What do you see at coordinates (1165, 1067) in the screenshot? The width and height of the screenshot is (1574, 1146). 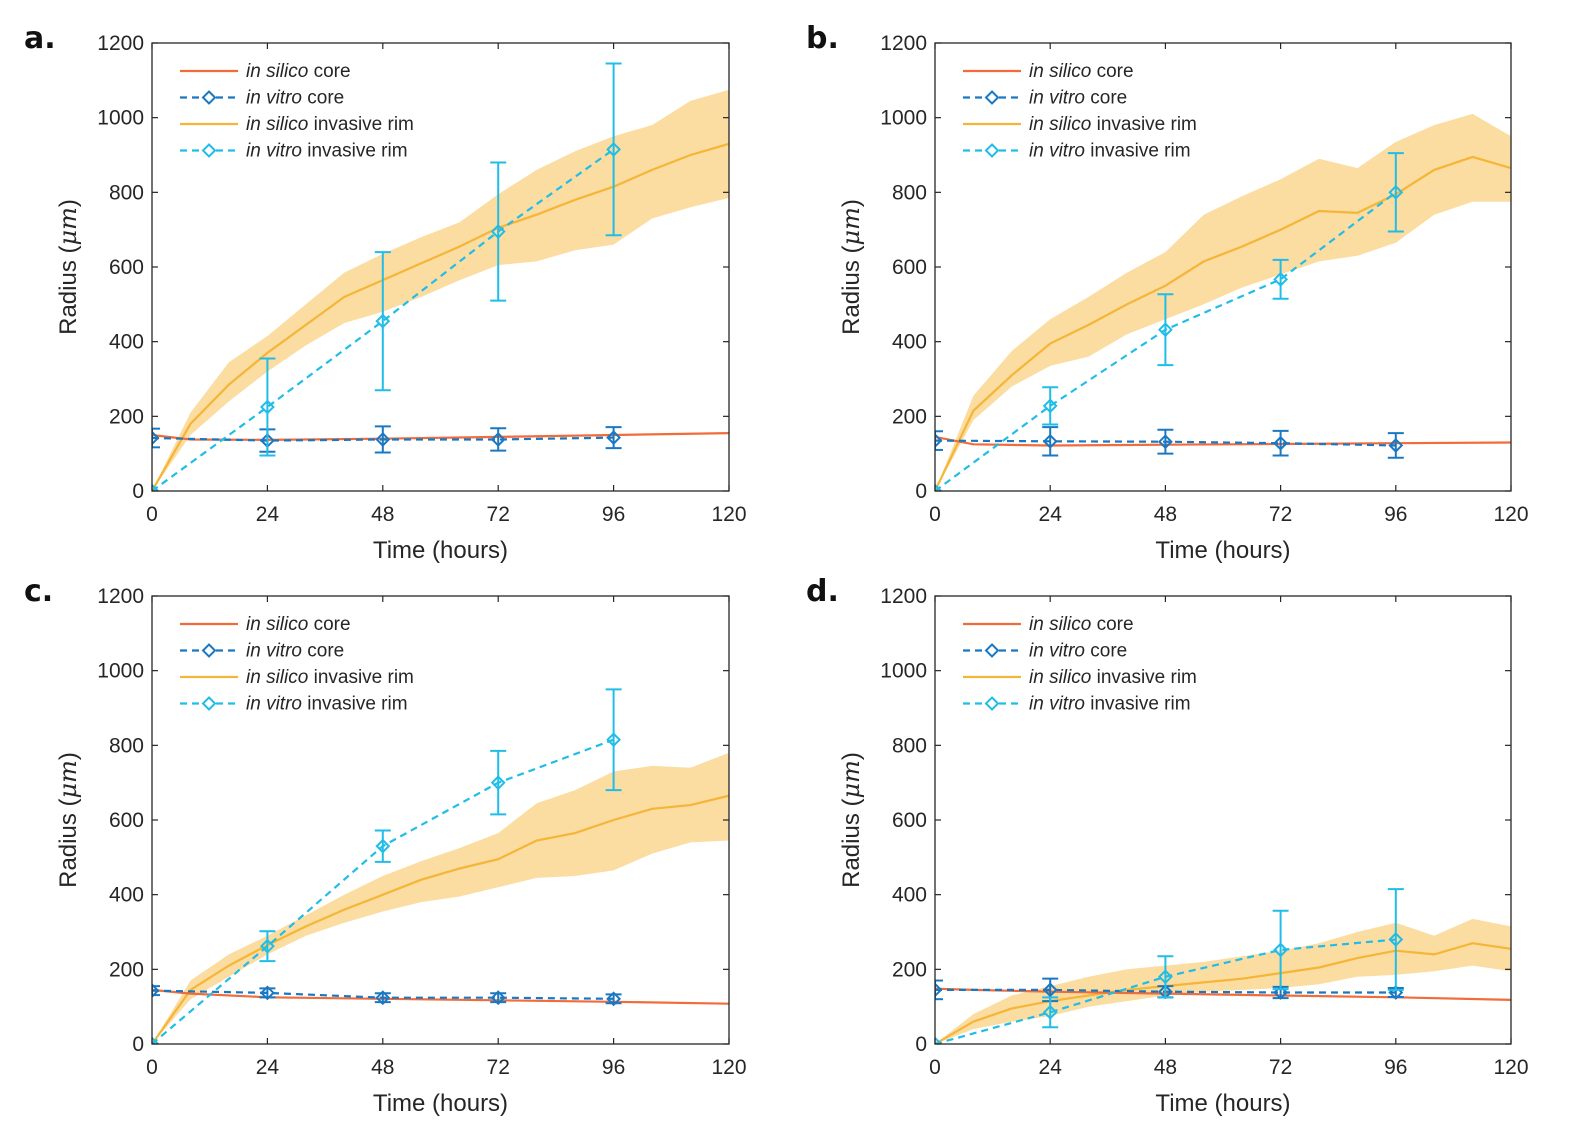 I see `x-tick-label: 48` at bounding box center [1165, 1067].